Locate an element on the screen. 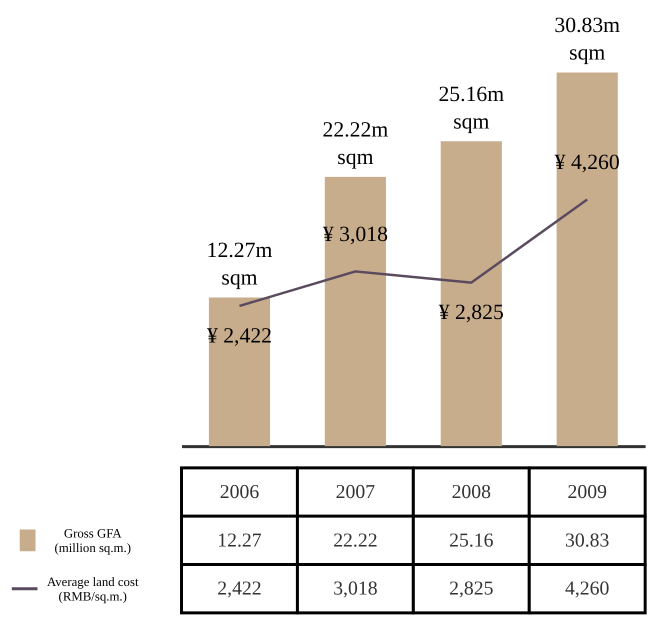 This screenshot has width=657, height=620. data-label: 30.83m sqm is located at coordinates (587, 39).